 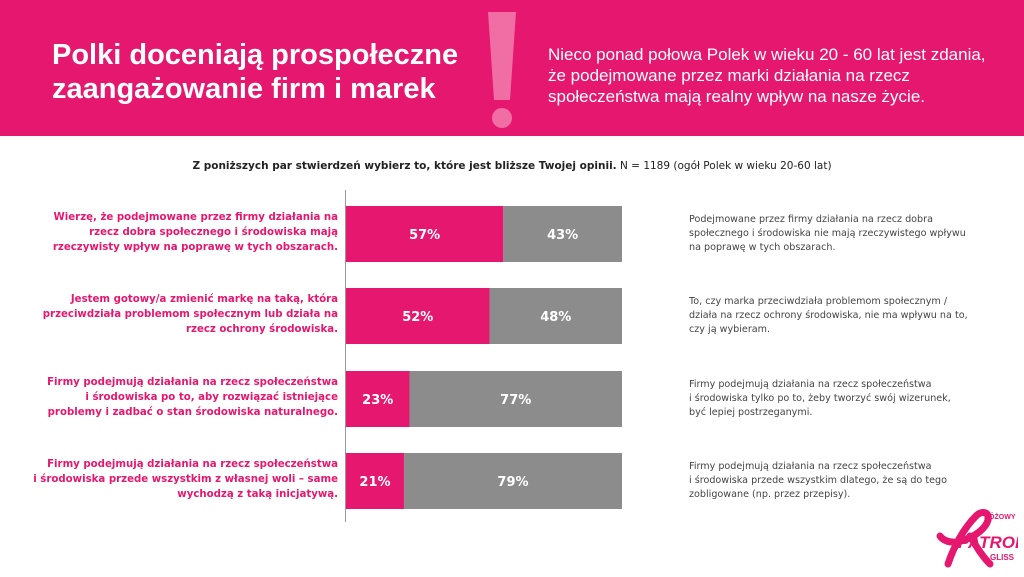 What do you see at coordinates (751, 412) in the screenshot?
I see `statement-line: być lepiej postrzeganymi.` at bounding box center [751, 412].